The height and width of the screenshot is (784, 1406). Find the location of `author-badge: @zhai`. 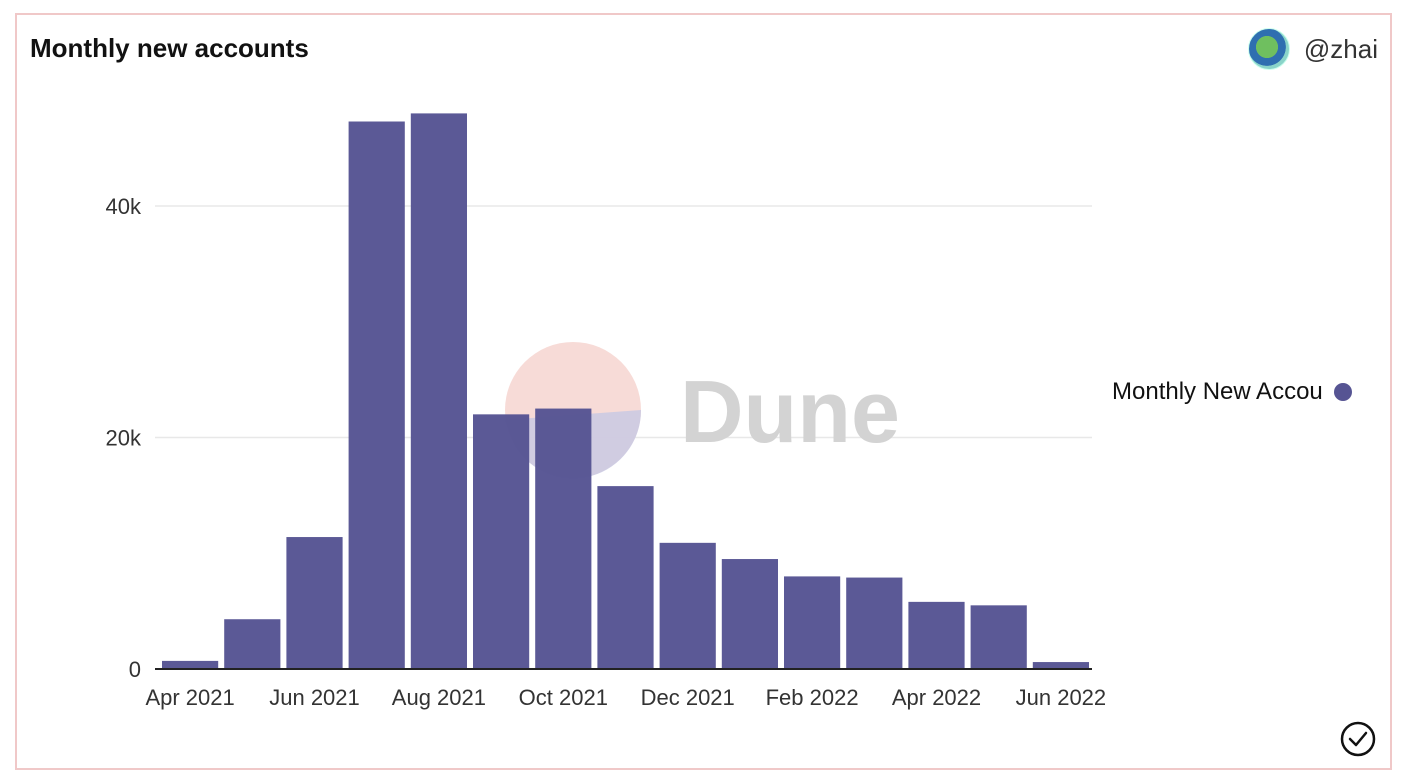

author-badge: @zhai is located at coordinates (1312, 49).